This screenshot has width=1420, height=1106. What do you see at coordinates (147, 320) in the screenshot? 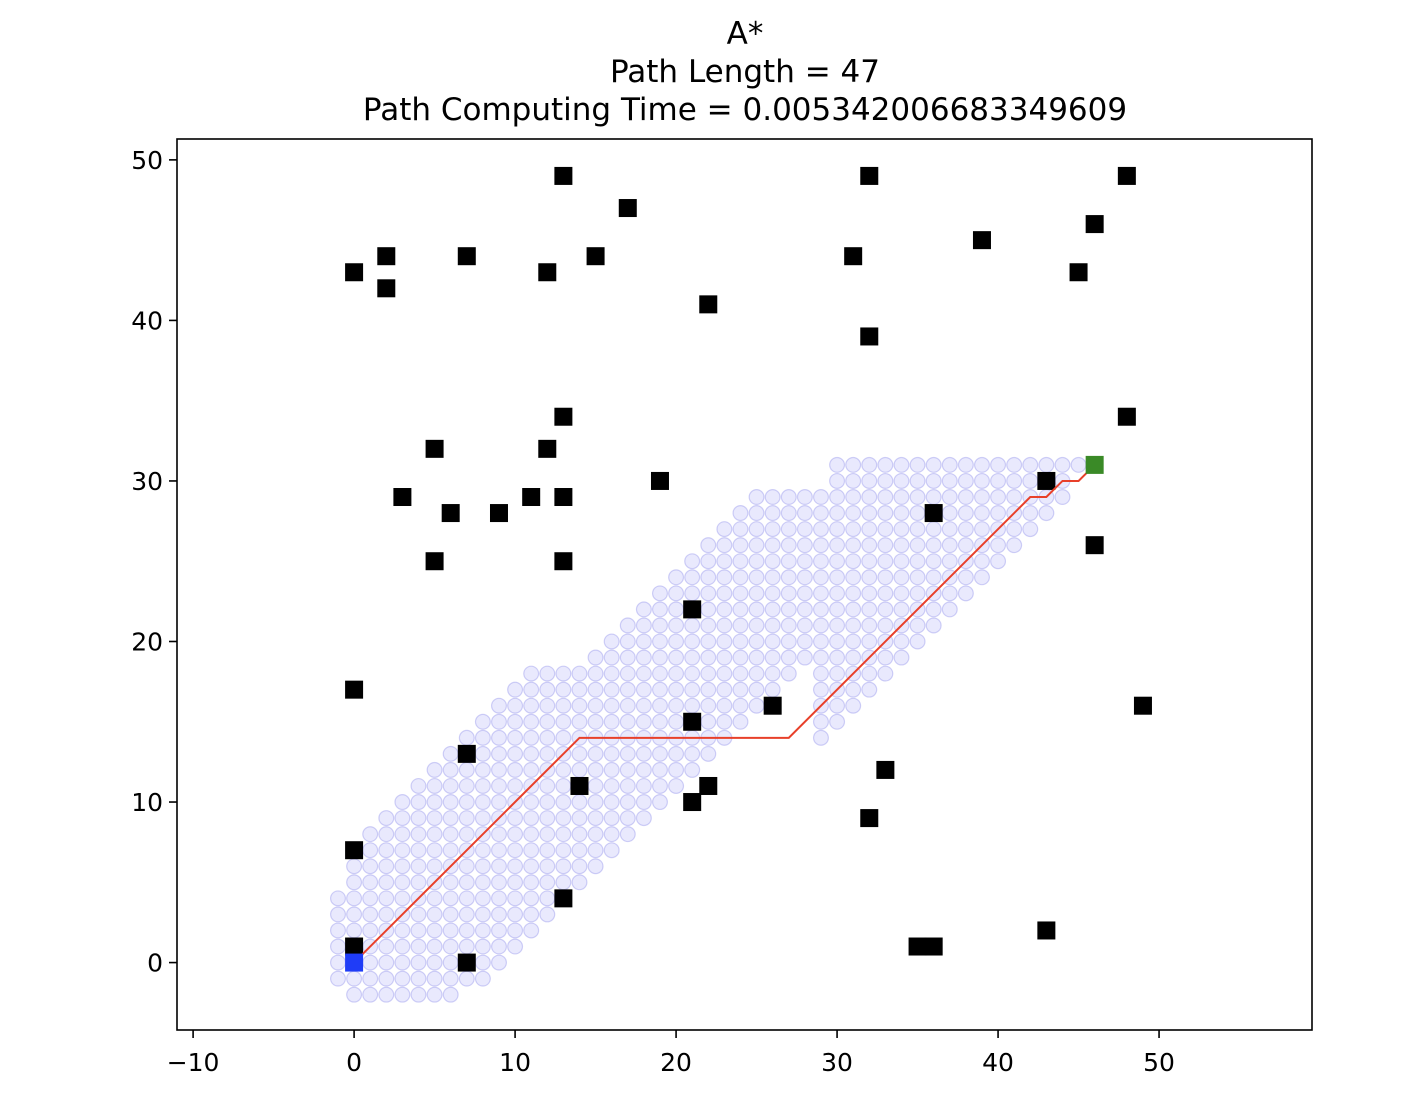
I see `y-tick-label: 40` at bounding box center [147, 320].